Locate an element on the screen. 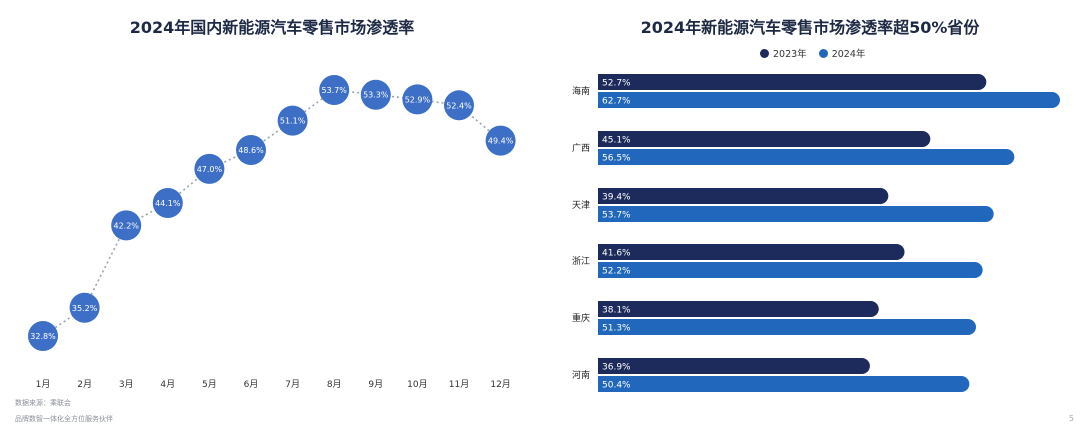 This screenshot has height=431, width=1080. x-tick-label: 3月 is located at coordinates (126, 384).